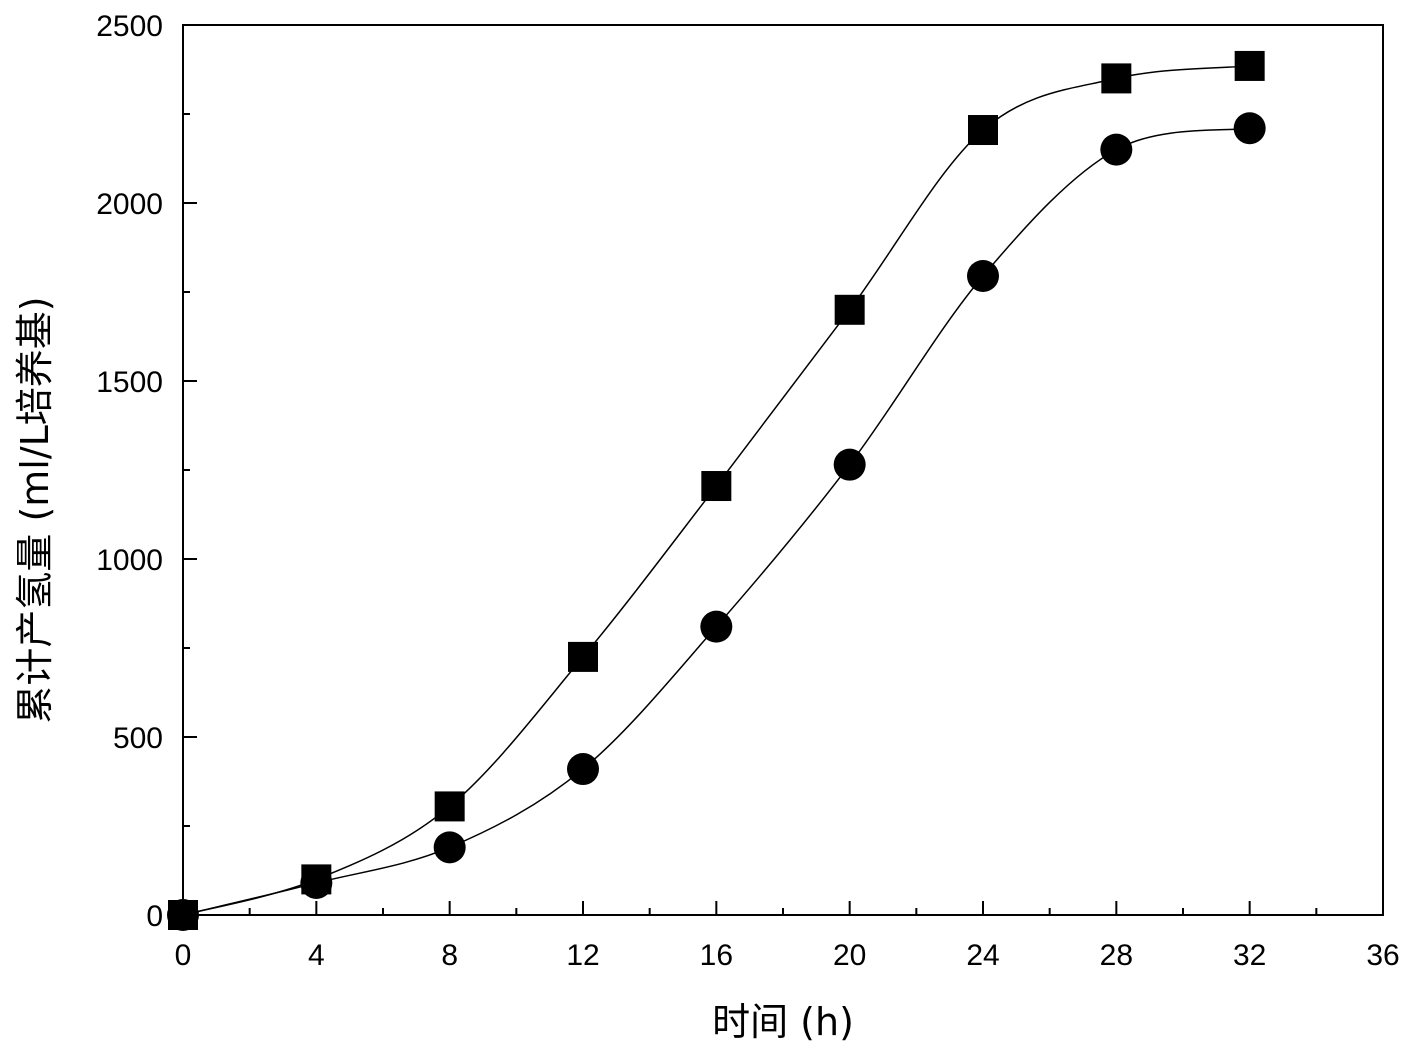  Describe the element at coordinates (982, 955) in the screenshot. I see `x-tick-label: 24` at that location.